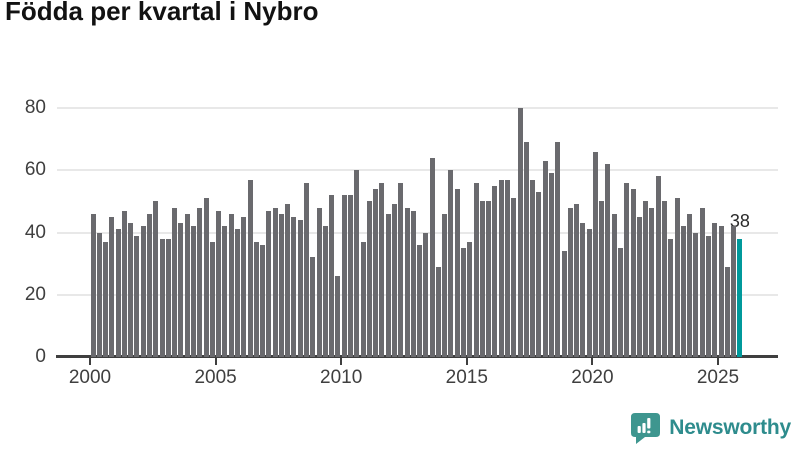  I want to click on x-tick-label: 2000, so click(90, 377).